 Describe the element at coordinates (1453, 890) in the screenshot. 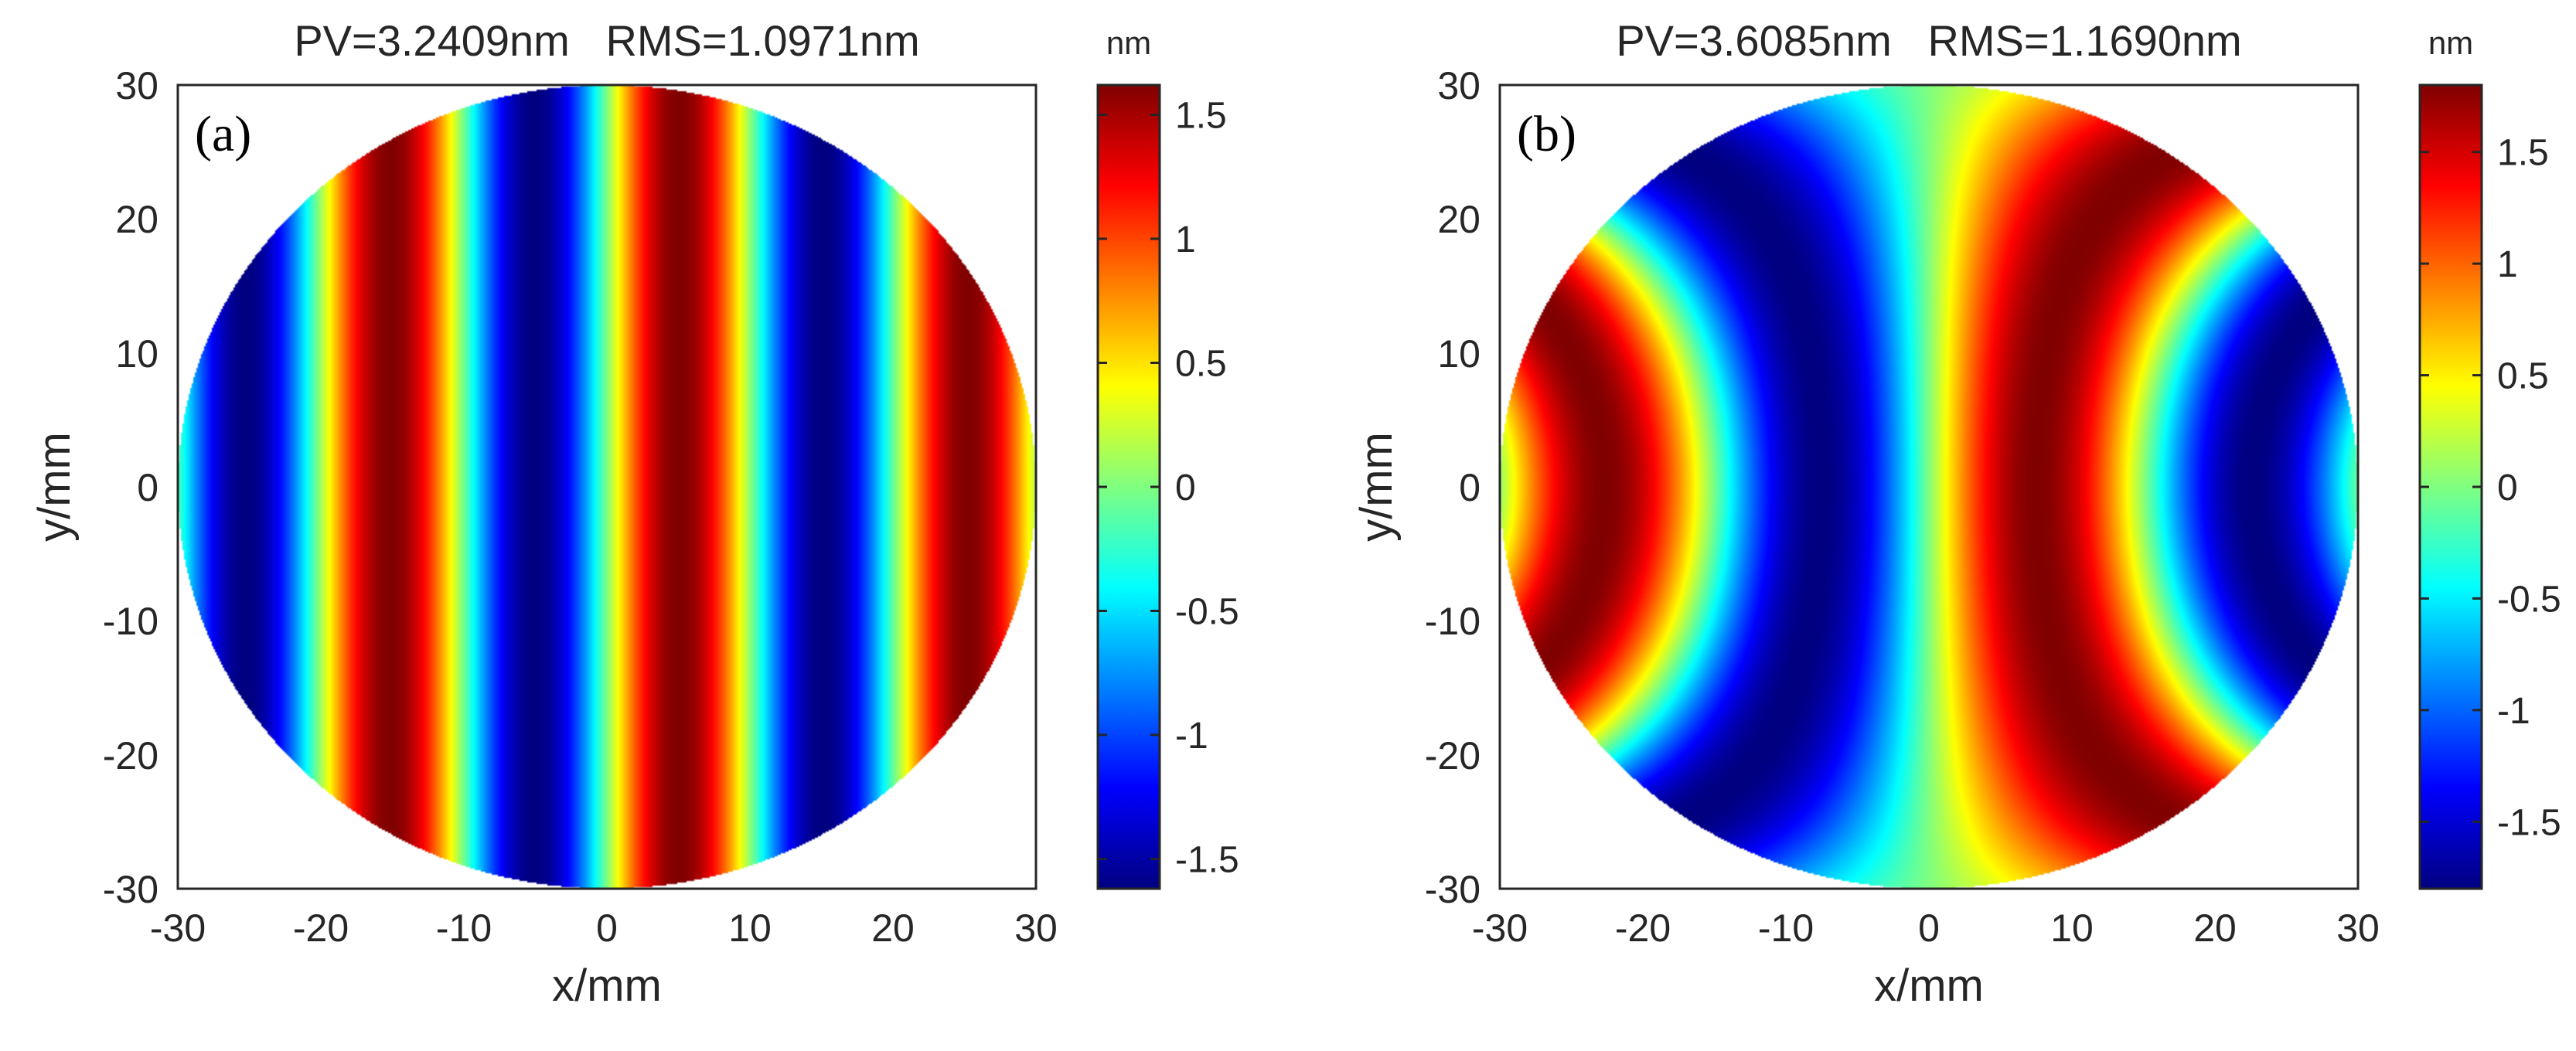

I see `panel-b-y-tick: -30` at that location.